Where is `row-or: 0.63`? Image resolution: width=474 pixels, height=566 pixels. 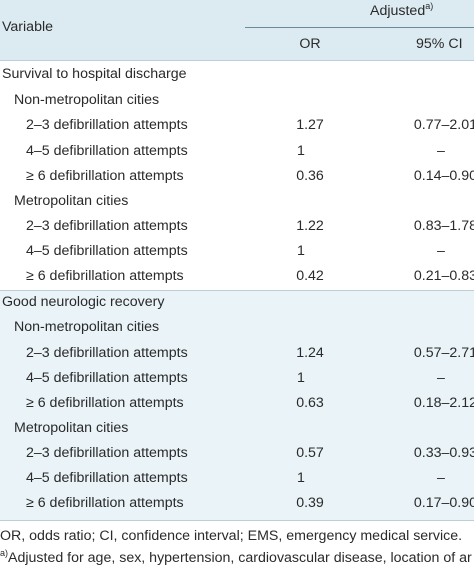 row-or: 0.63 is located at coordinates (310, 403).